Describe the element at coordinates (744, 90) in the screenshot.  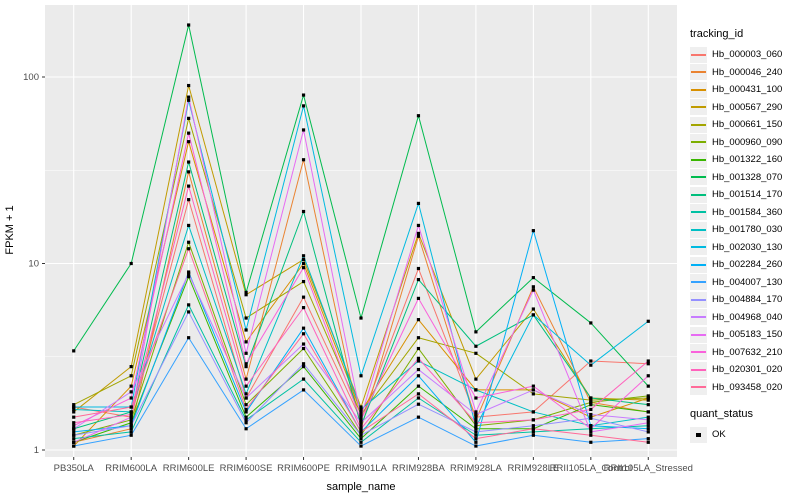
I see `legend-item-Hb_000431_100: Hb_000431_100` at that location.